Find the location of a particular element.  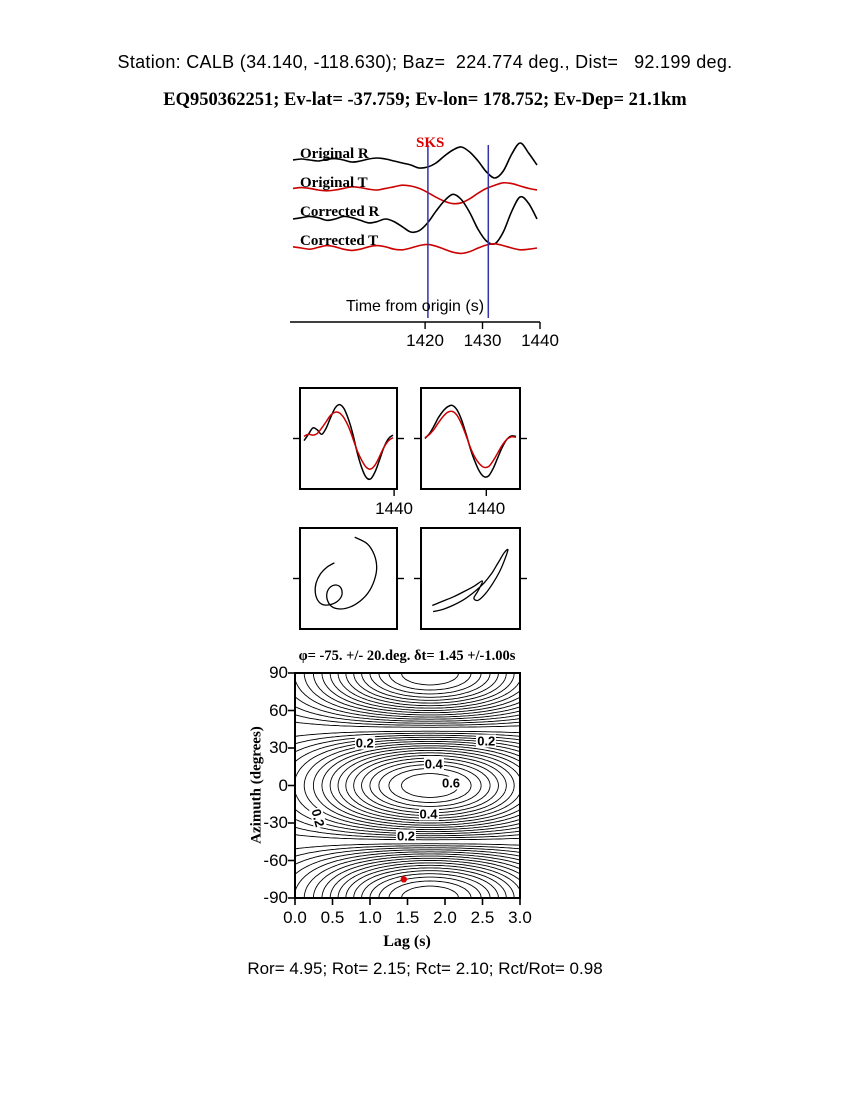

azimuth-tick-label: 0 is located at coordinates (283, 785).